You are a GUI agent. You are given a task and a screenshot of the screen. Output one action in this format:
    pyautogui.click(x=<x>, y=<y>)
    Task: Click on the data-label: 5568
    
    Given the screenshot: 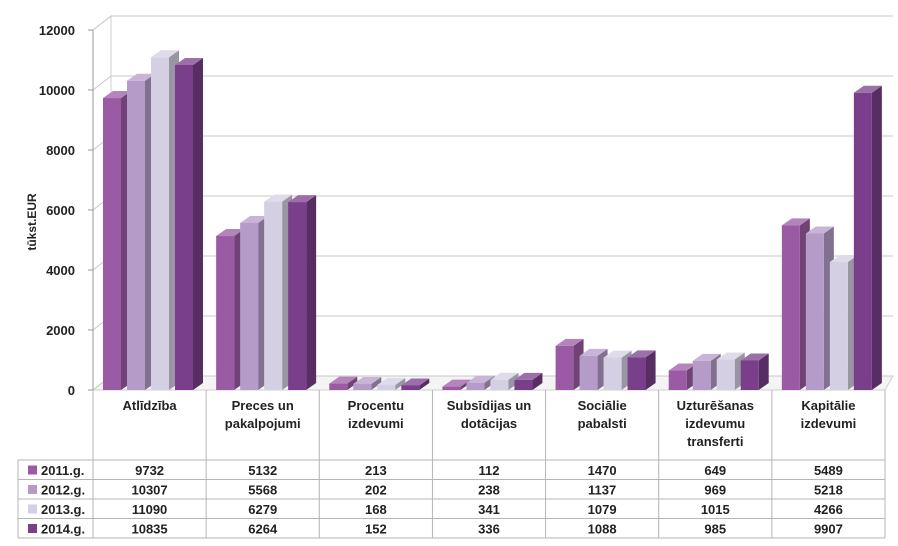 What is the action you would take?
    pyautogui.click(x=262, y=490)
    